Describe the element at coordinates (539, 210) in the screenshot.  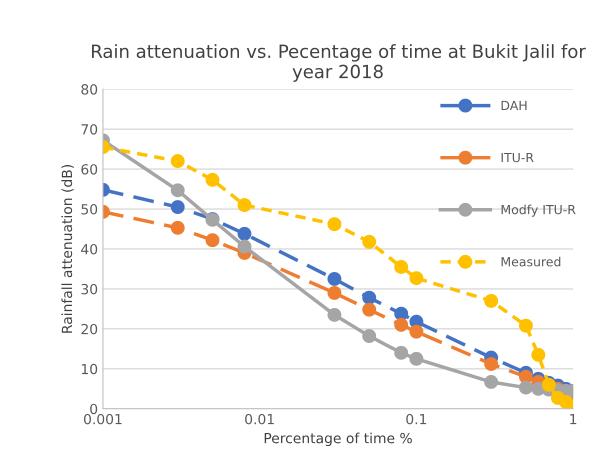
I see `legend-label: Modfy ITU-R` at that location.